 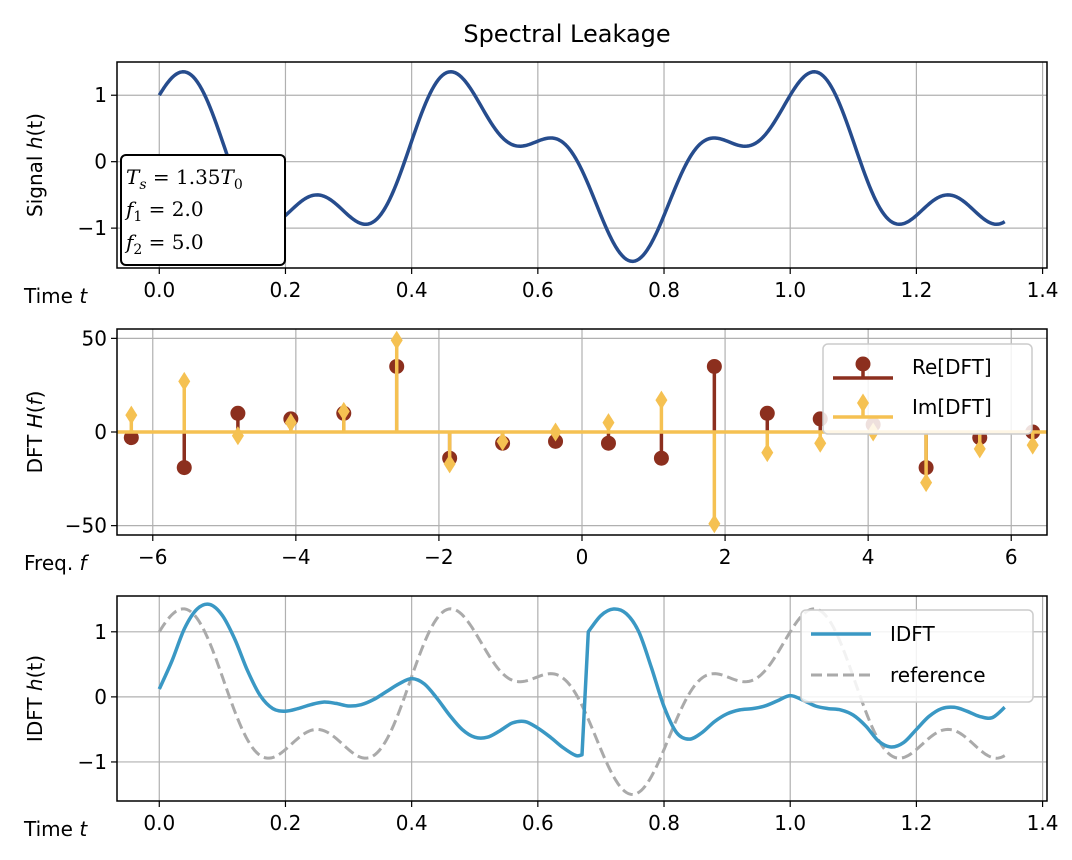 I want to click on x-axis-label: Freq. f, so click(x=57, y=563).